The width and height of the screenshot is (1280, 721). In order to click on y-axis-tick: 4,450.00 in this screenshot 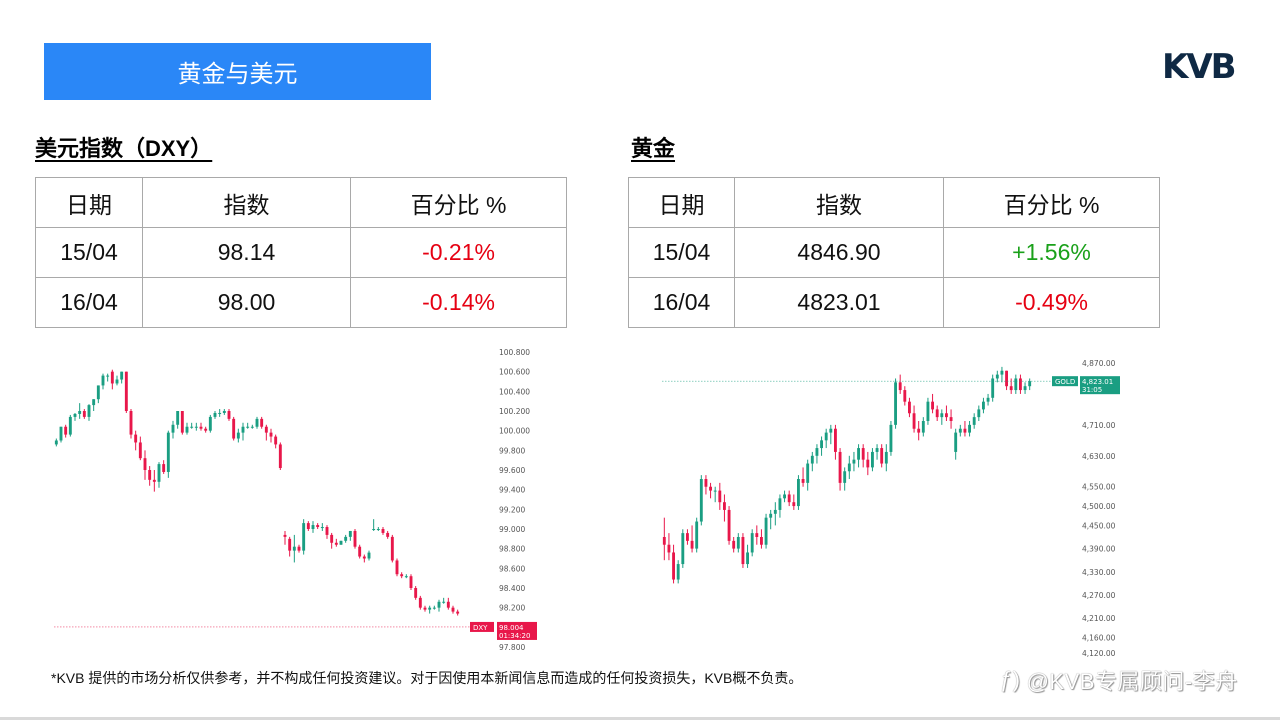, I will do `click(1099, 525)`.